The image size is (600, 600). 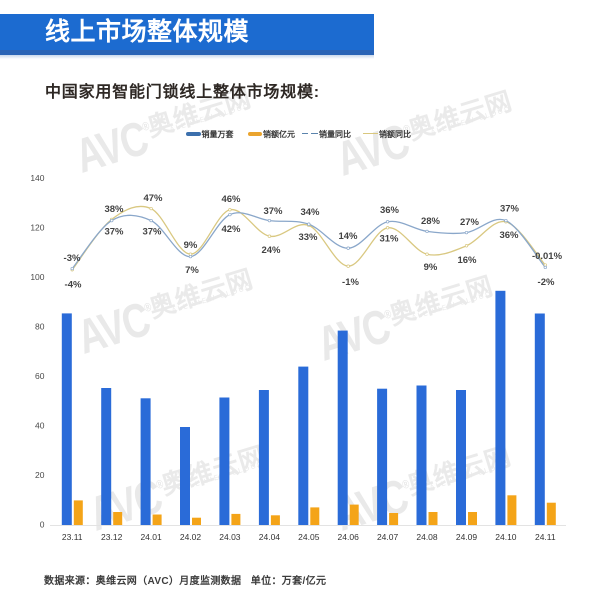 I want to click on svg-text: 33%, so click(x=308, y=237).